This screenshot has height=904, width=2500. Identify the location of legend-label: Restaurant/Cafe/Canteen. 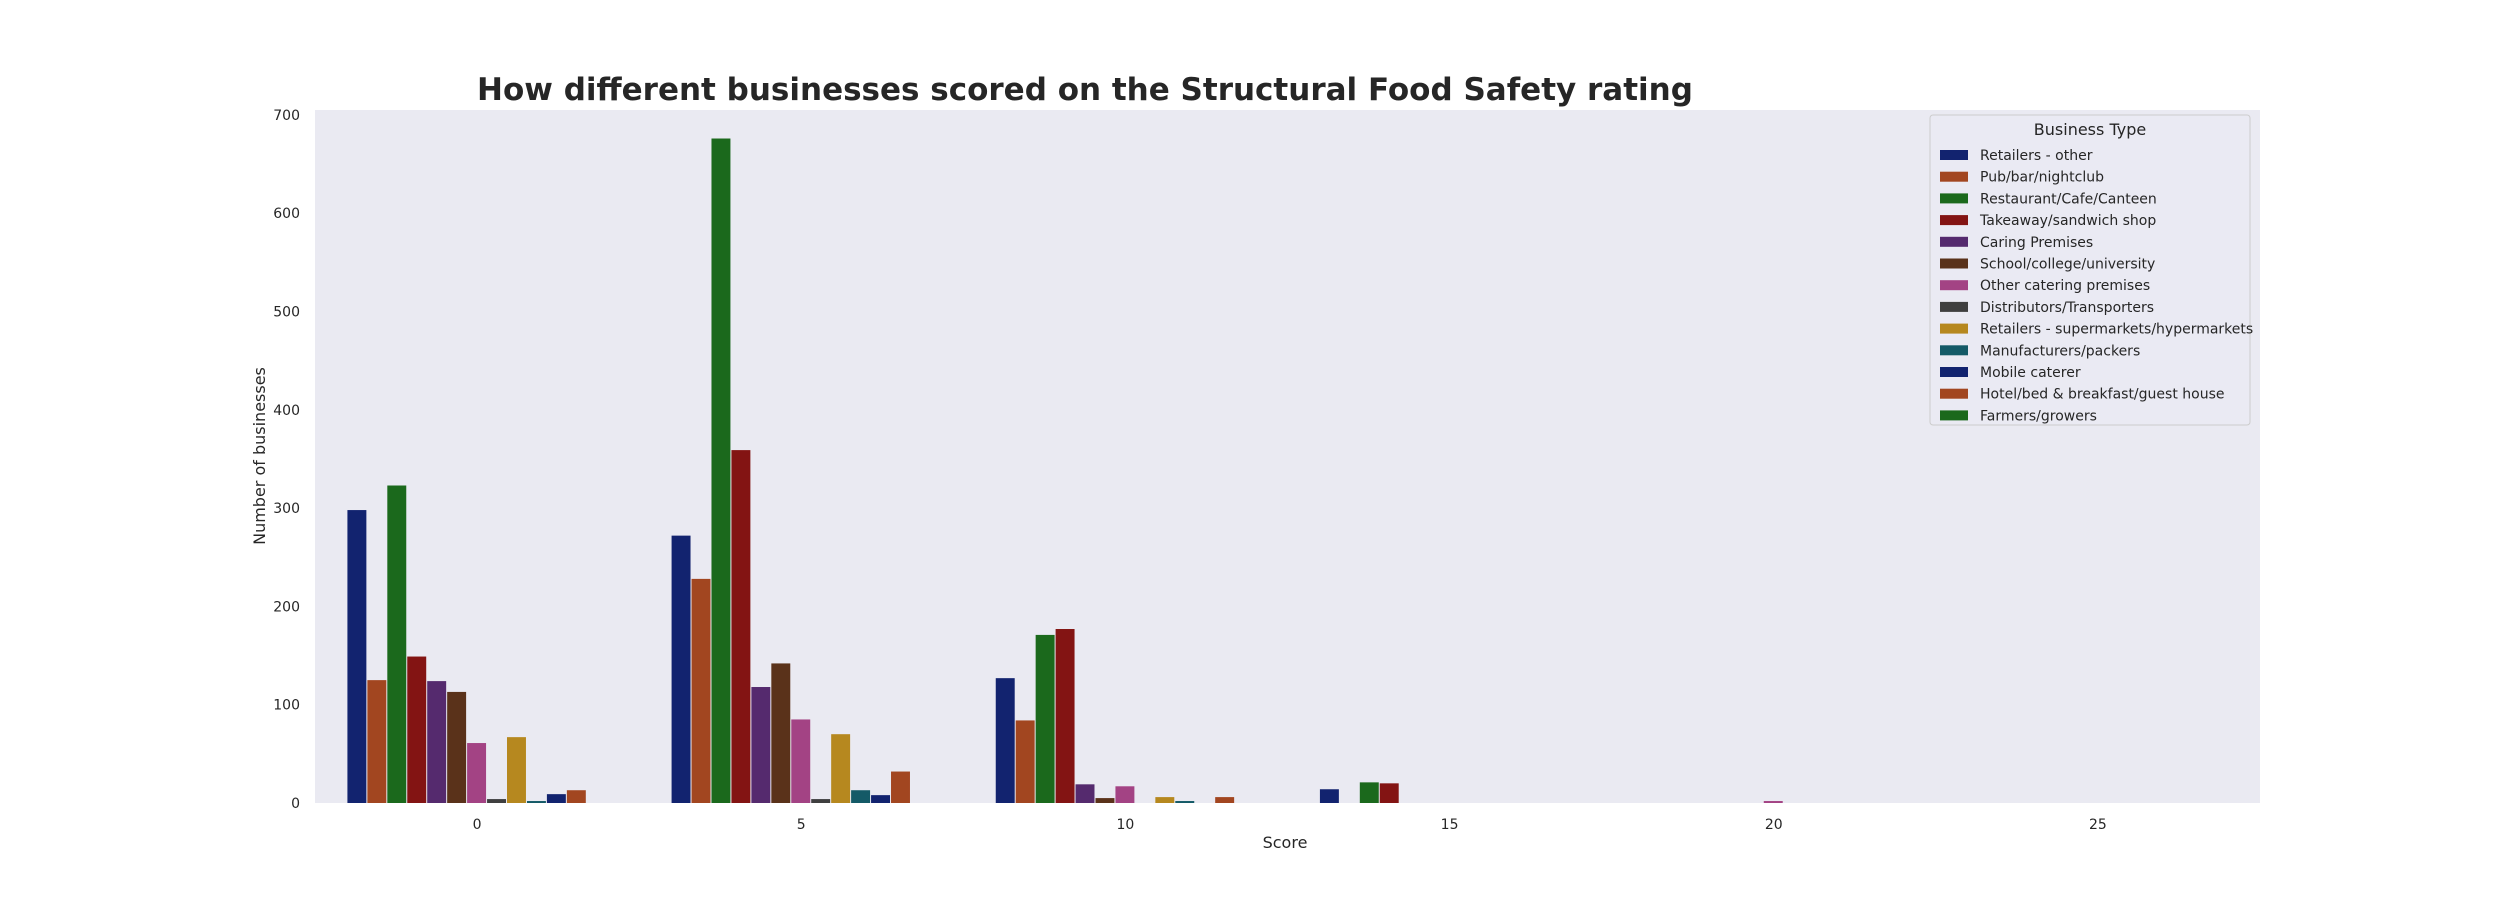
(2068, 199).